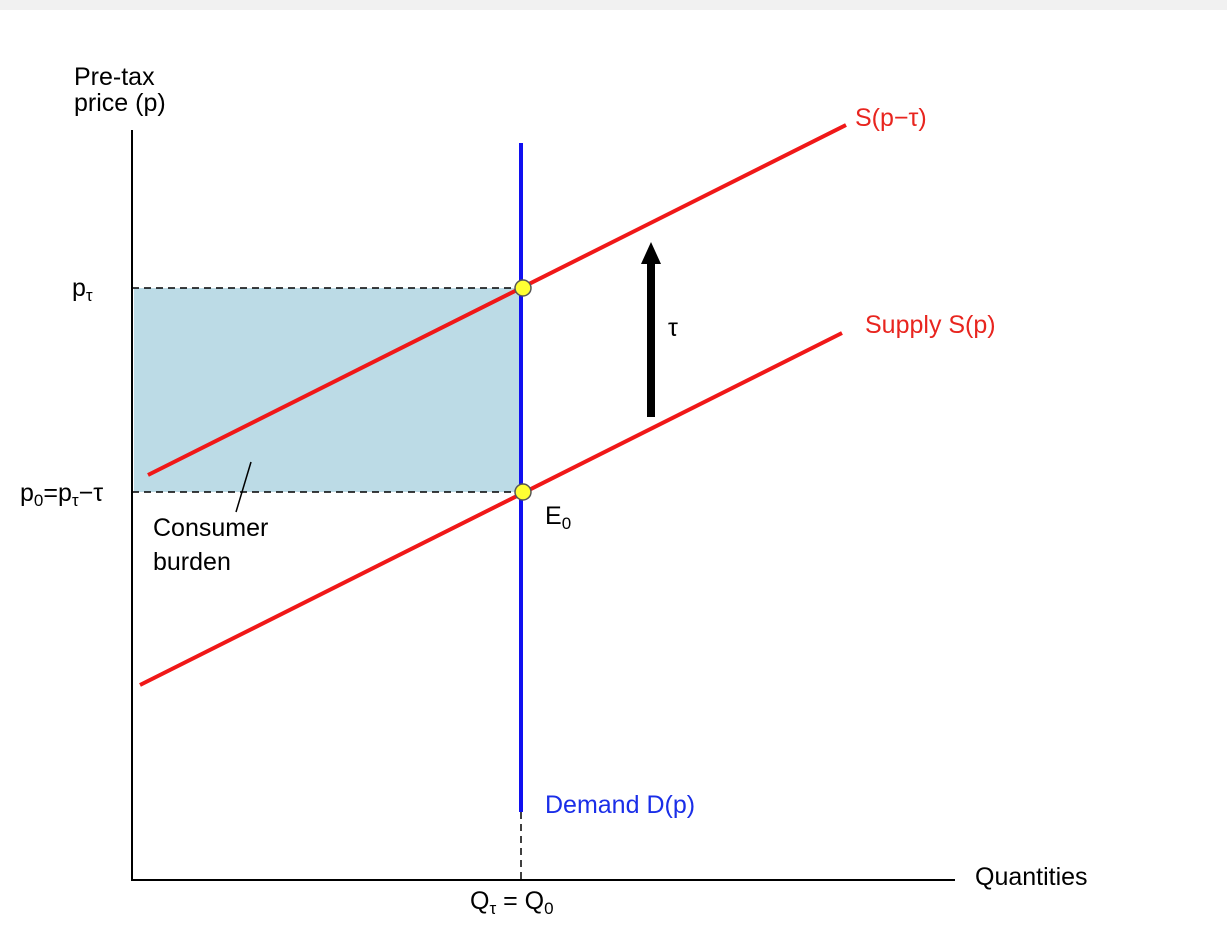 This screenshot has width=1227, height=946. I want to click on text: Q, so click(480, 901).